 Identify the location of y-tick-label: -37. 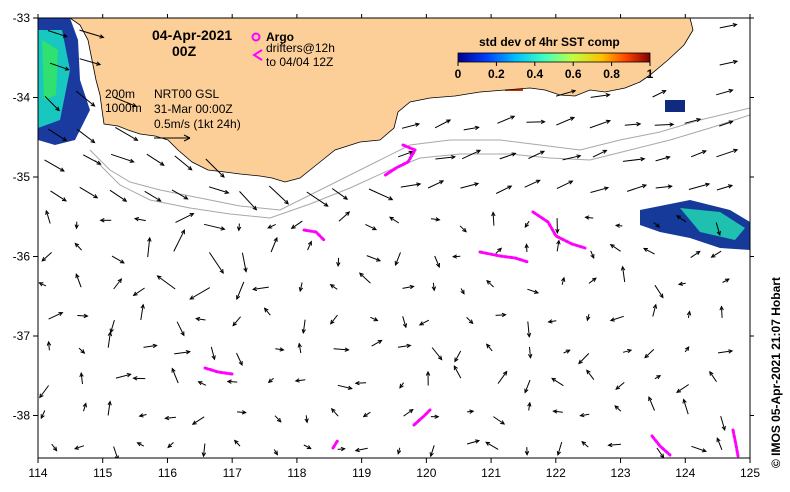
(22, 336).